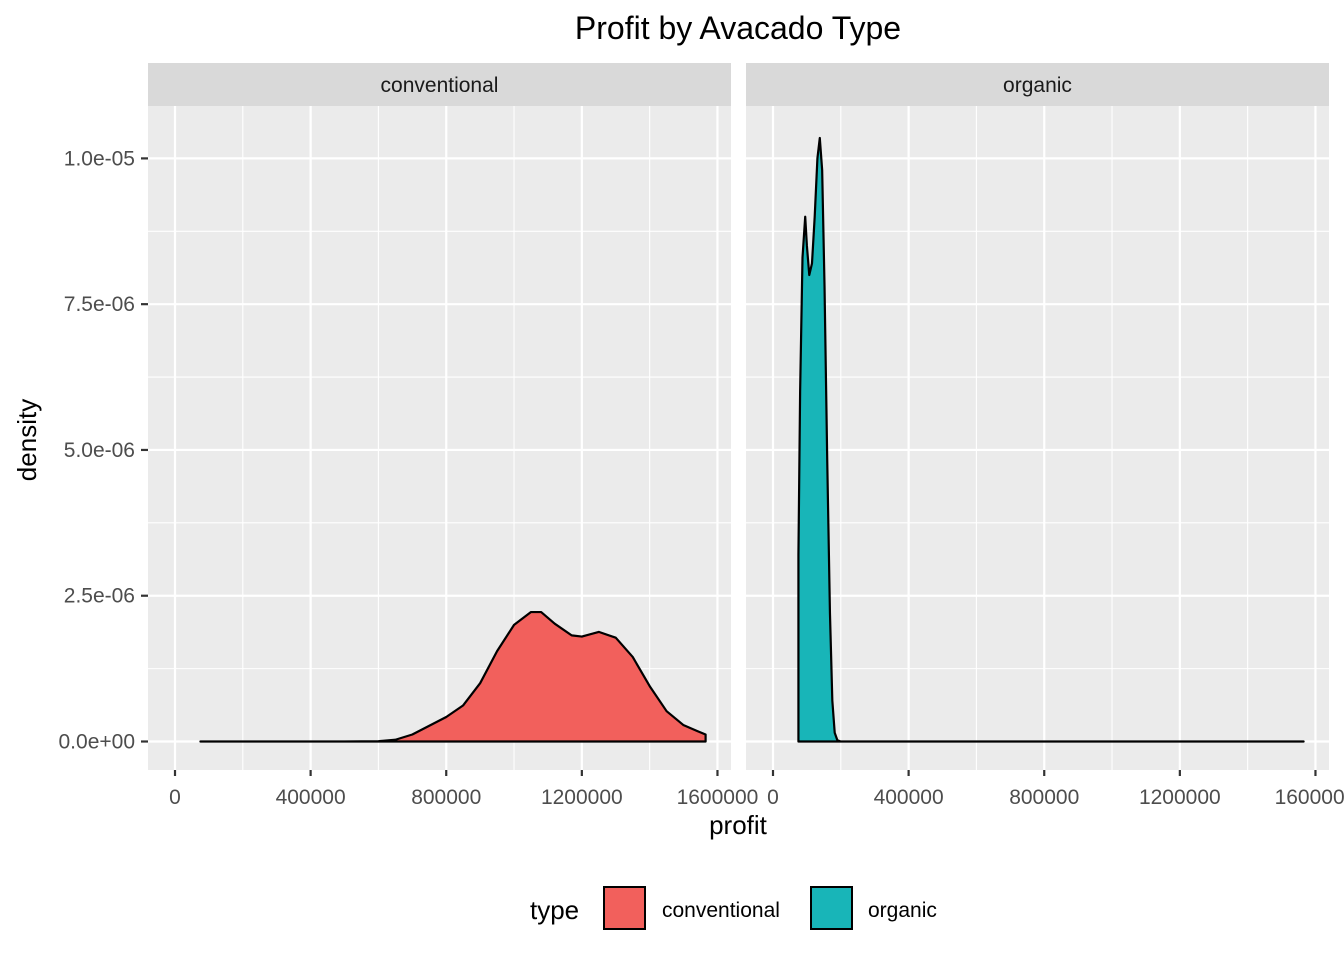  I want to click on y-tick-label: 1.0e-05, so click(99, 158).